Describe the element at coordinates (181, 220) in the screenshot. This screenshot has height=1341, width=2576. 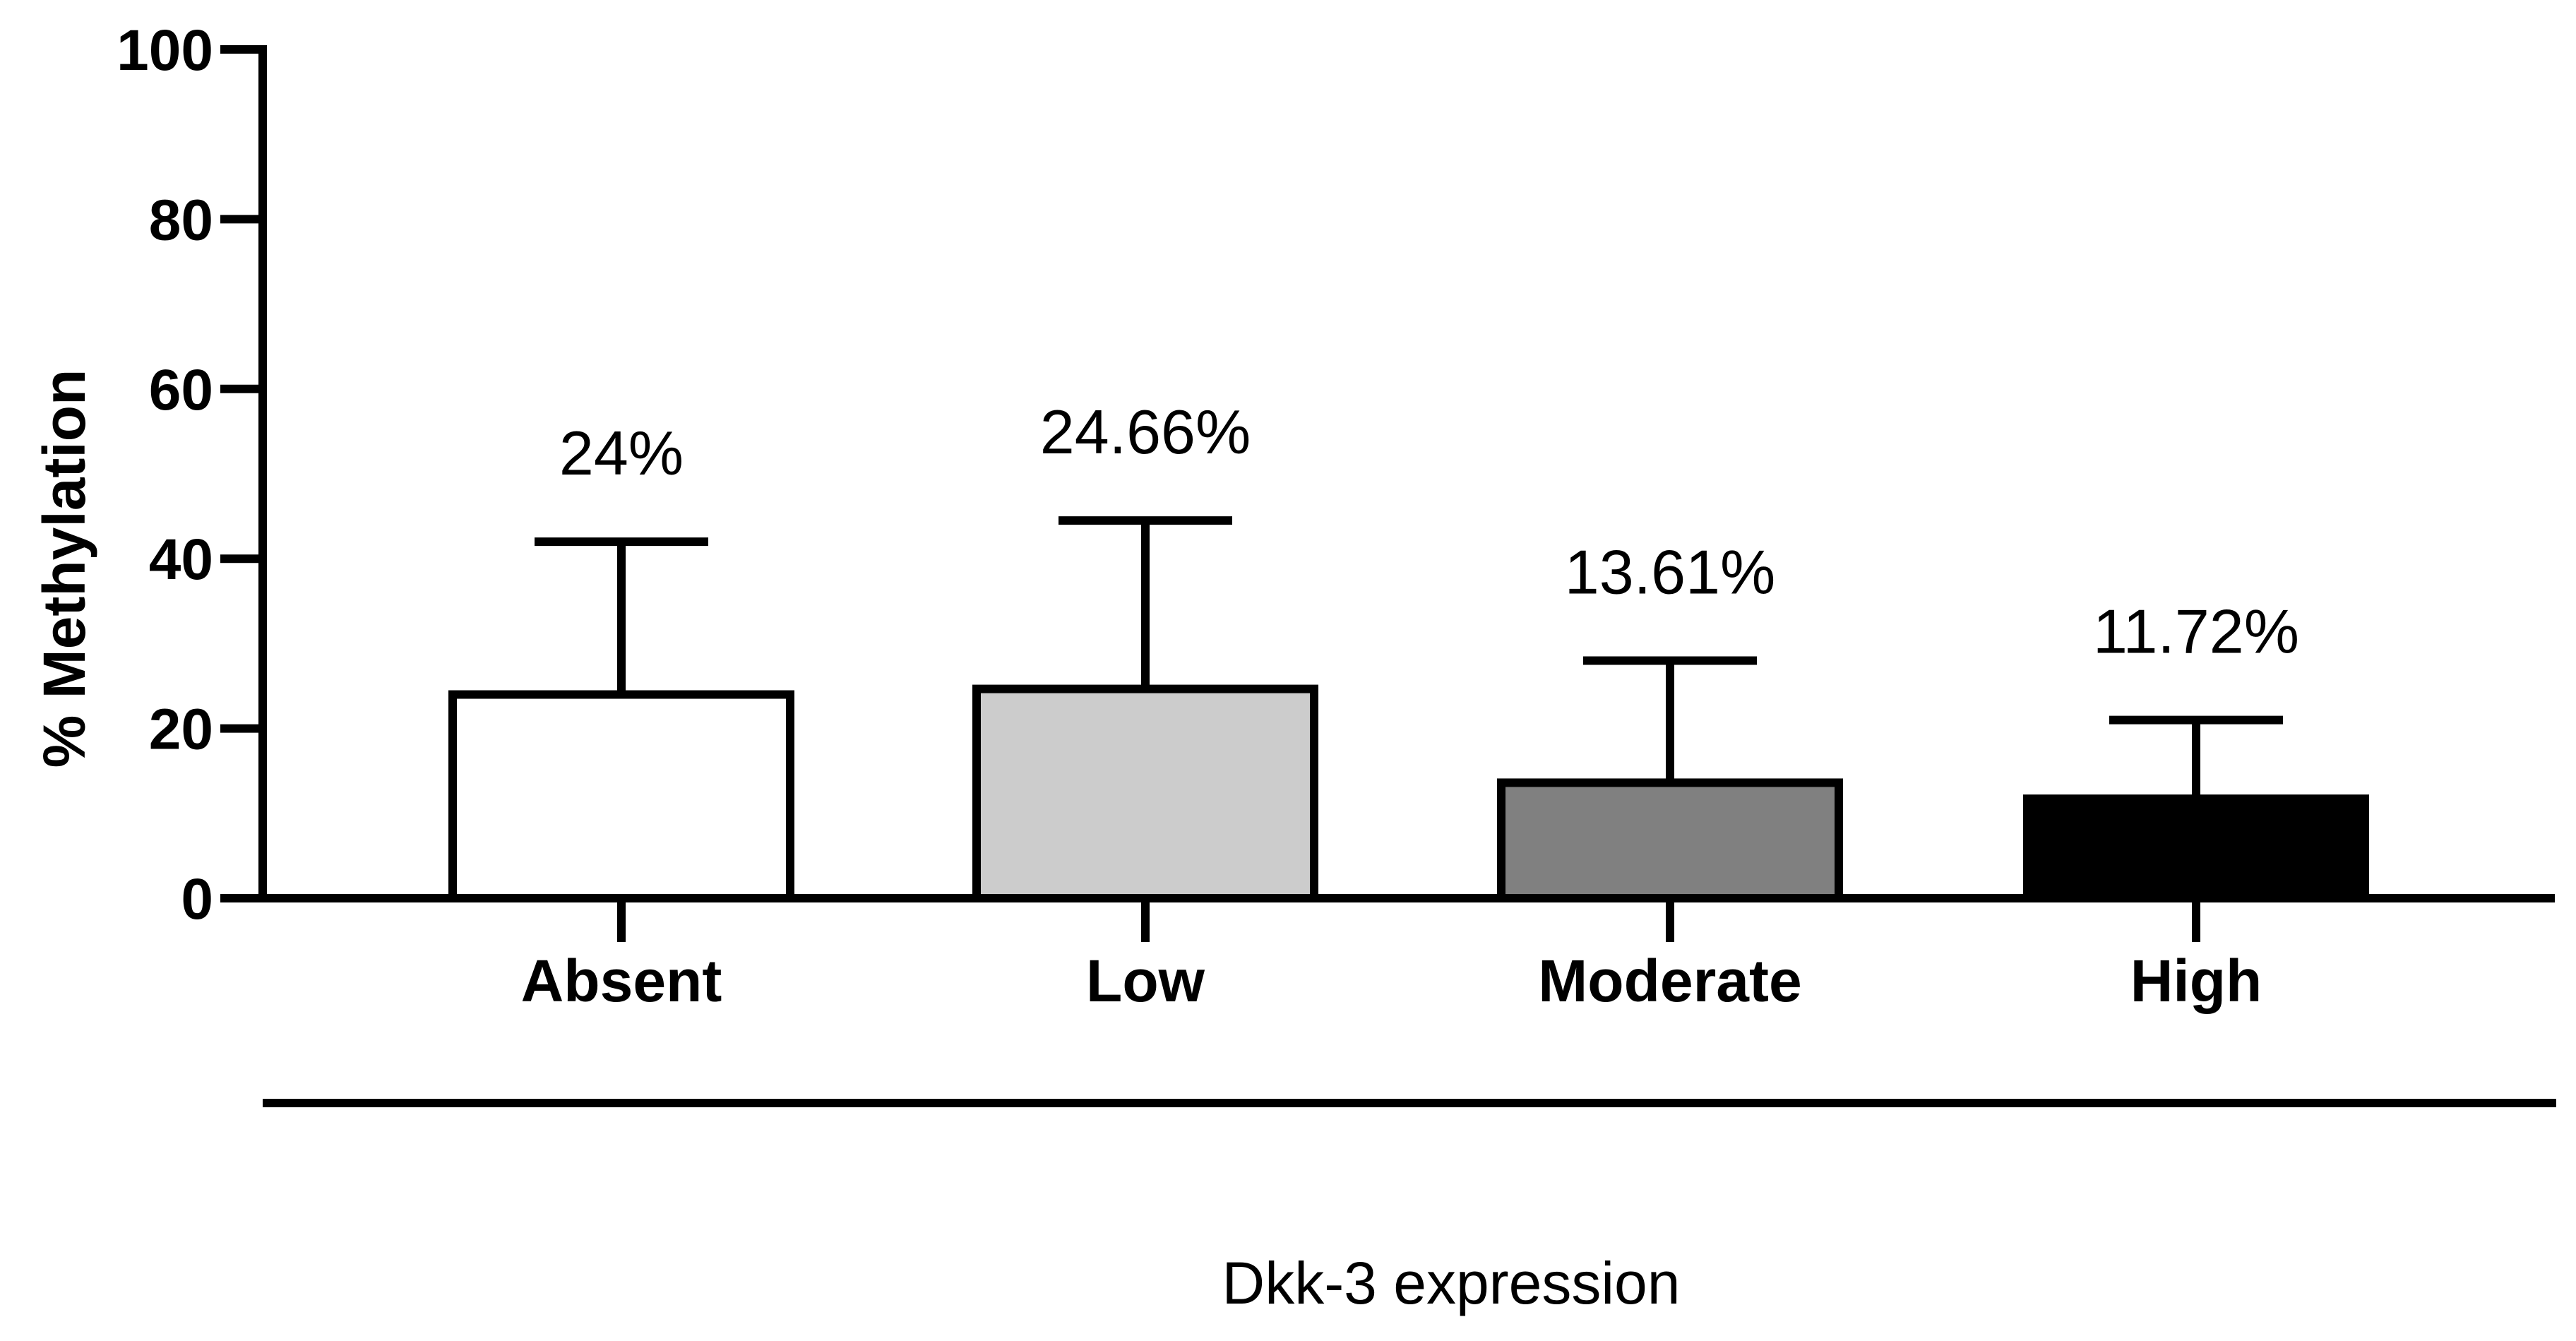
I see `y-tick-label: 80` at that location.